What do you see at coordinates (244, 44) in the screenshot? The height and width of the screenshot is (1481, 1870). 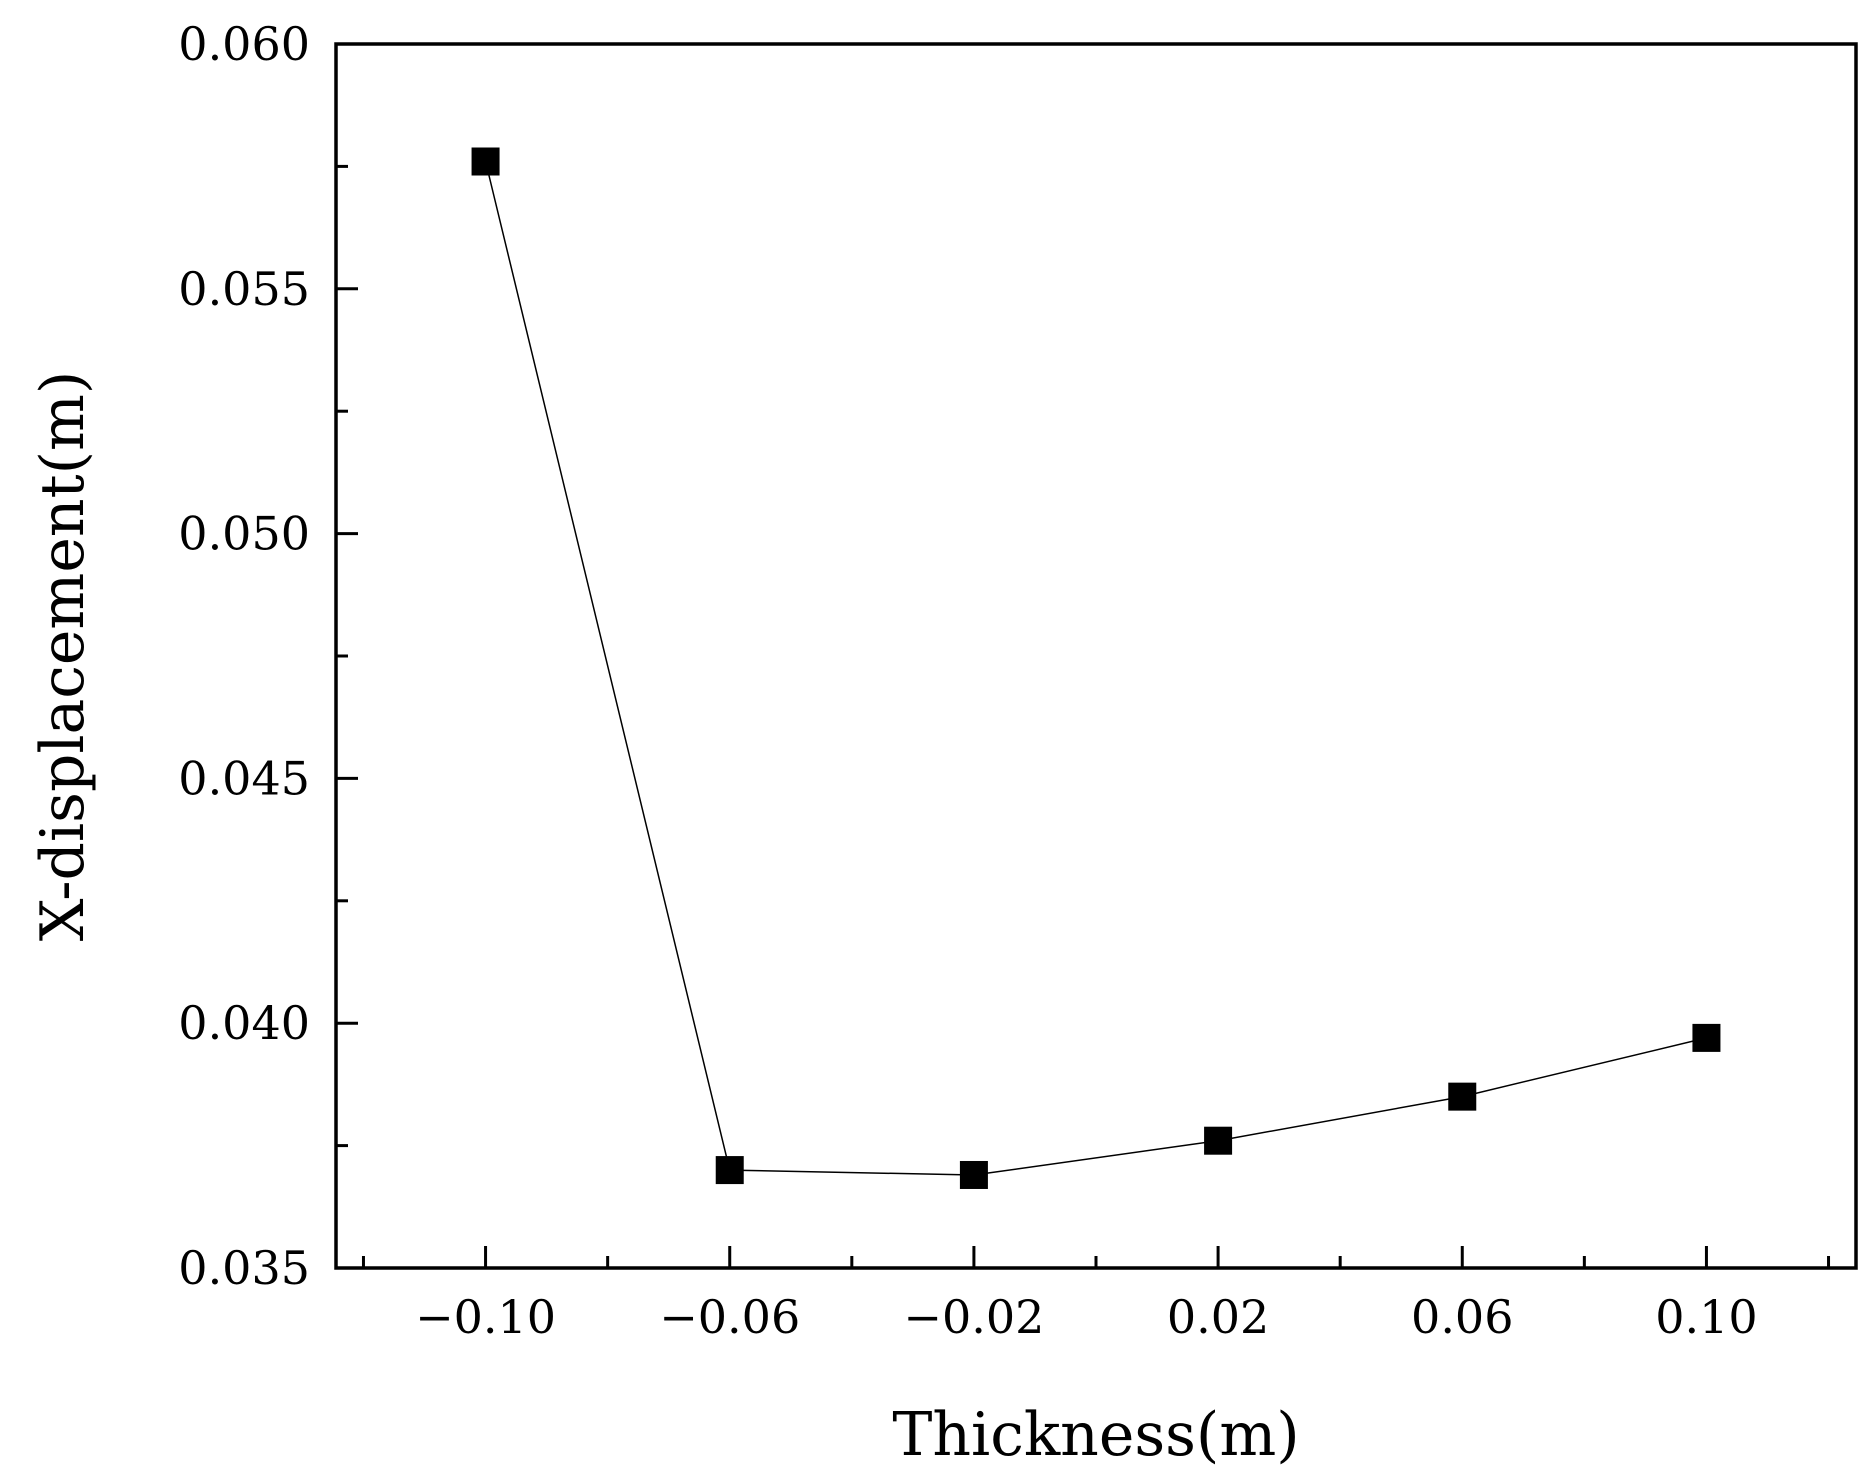 I see `y-tick-label: 0.060` at bounding box center [244, 44].